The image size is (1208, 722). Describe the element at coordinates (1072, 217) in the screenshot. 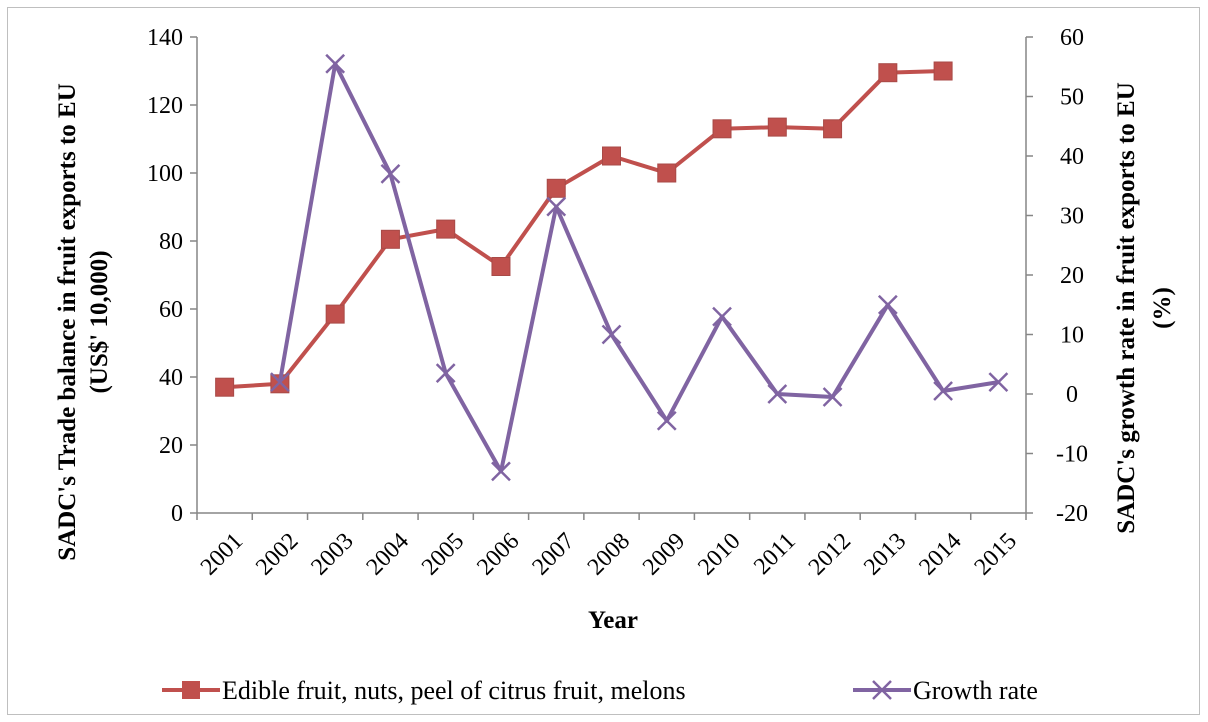

I see `y2-tick-label: 30` at that location.